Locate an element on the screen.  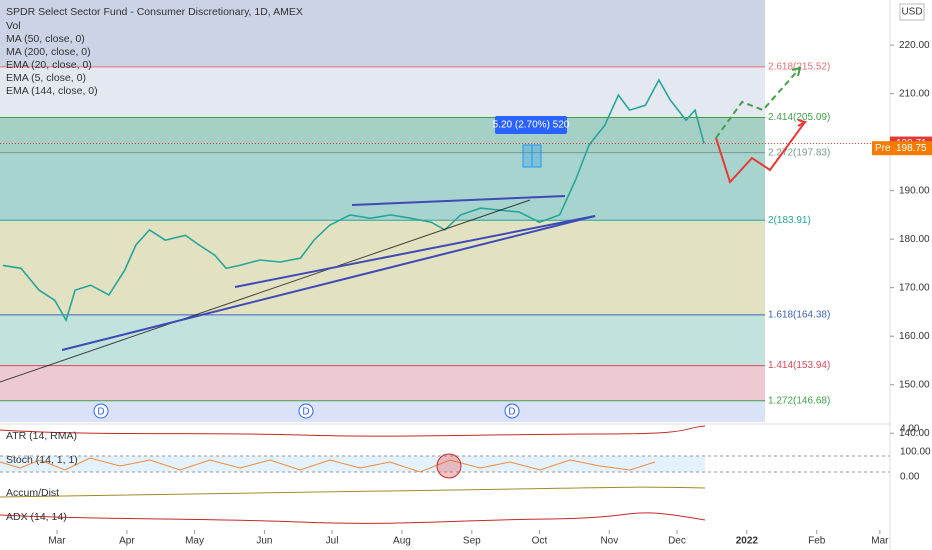
y-tick-label: 210.00 is located at coordinates (914, 93).